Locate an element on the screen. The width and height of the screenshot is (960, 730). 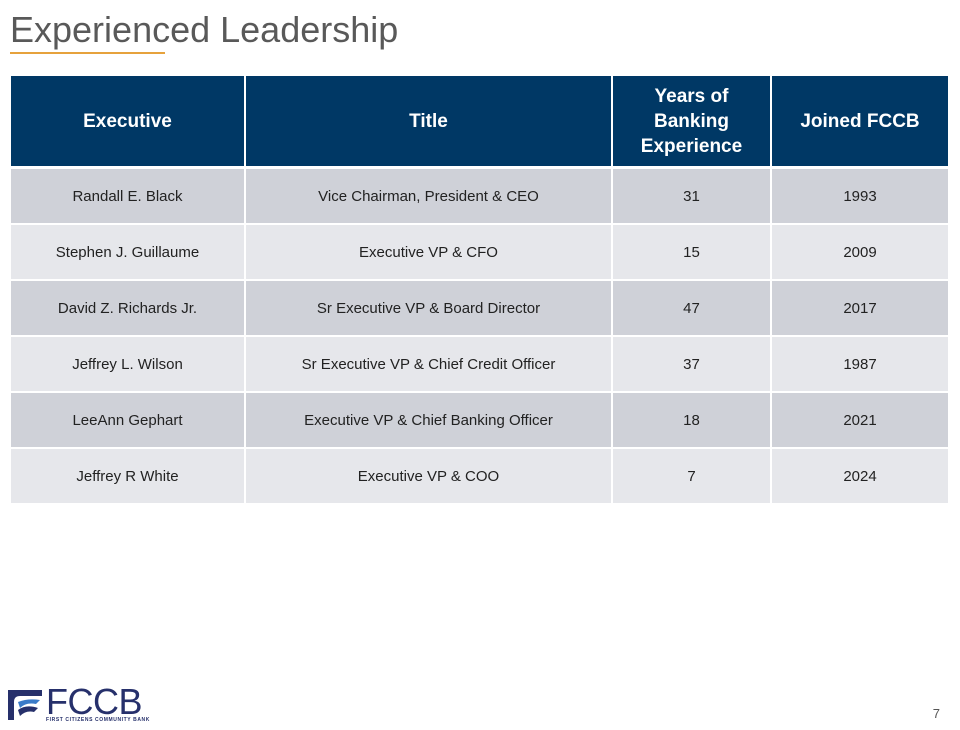
executive-name: Stephen J. Guillaume is located at coordinates (128, 252).